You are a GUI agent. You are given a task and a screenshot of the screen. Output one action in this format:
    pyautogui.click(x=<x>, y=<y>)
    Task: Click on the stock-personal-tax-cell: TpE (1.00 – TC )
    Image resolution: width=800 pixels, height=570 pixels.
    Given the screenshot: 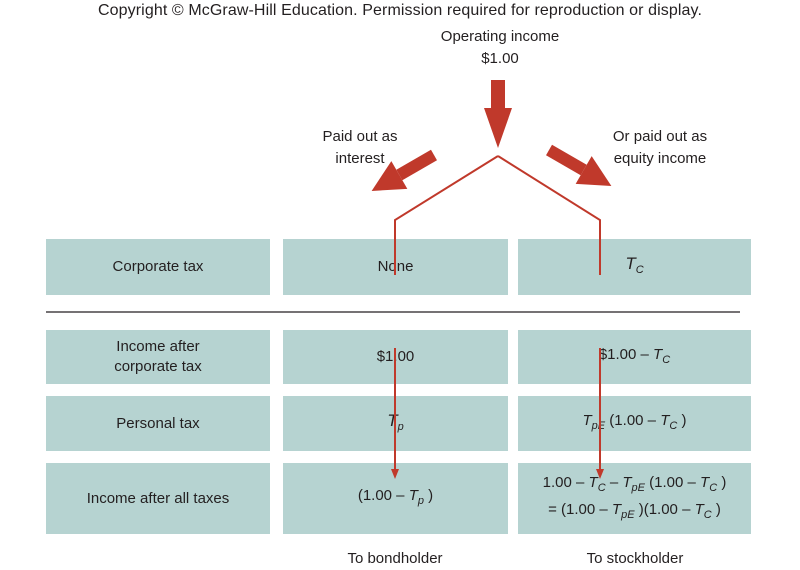 What is the action you would take?
    pyautogui.click(x=634, y=423)
    